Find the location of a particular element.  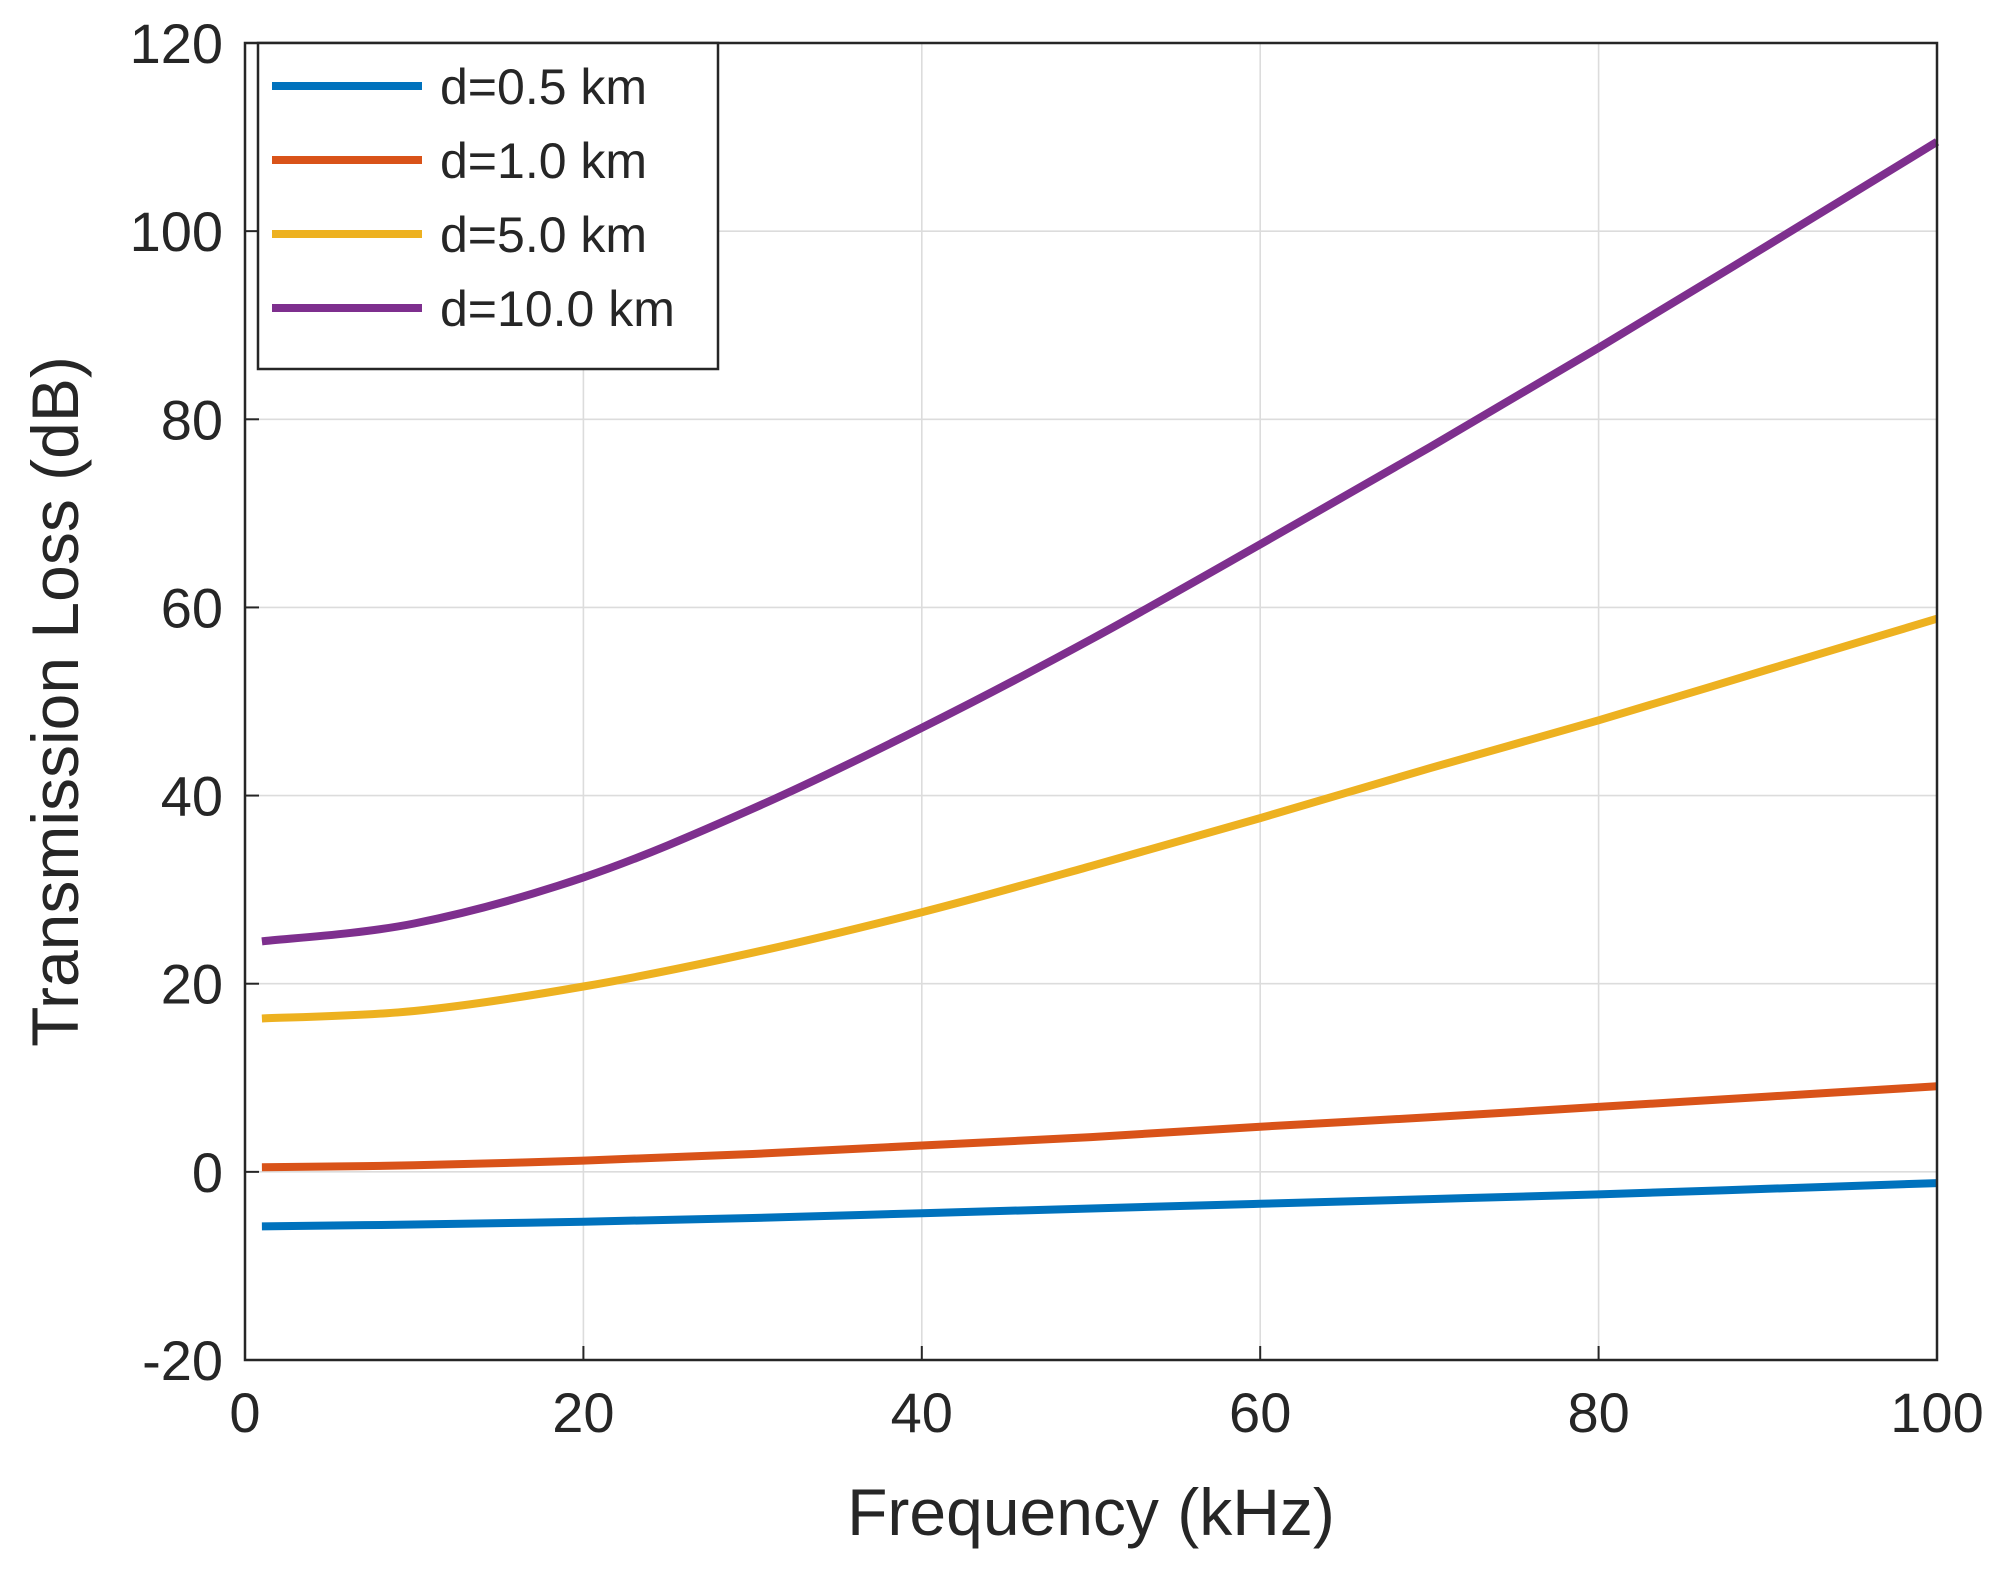

y-tick-label: 100 is located at coordinates (176, 231).